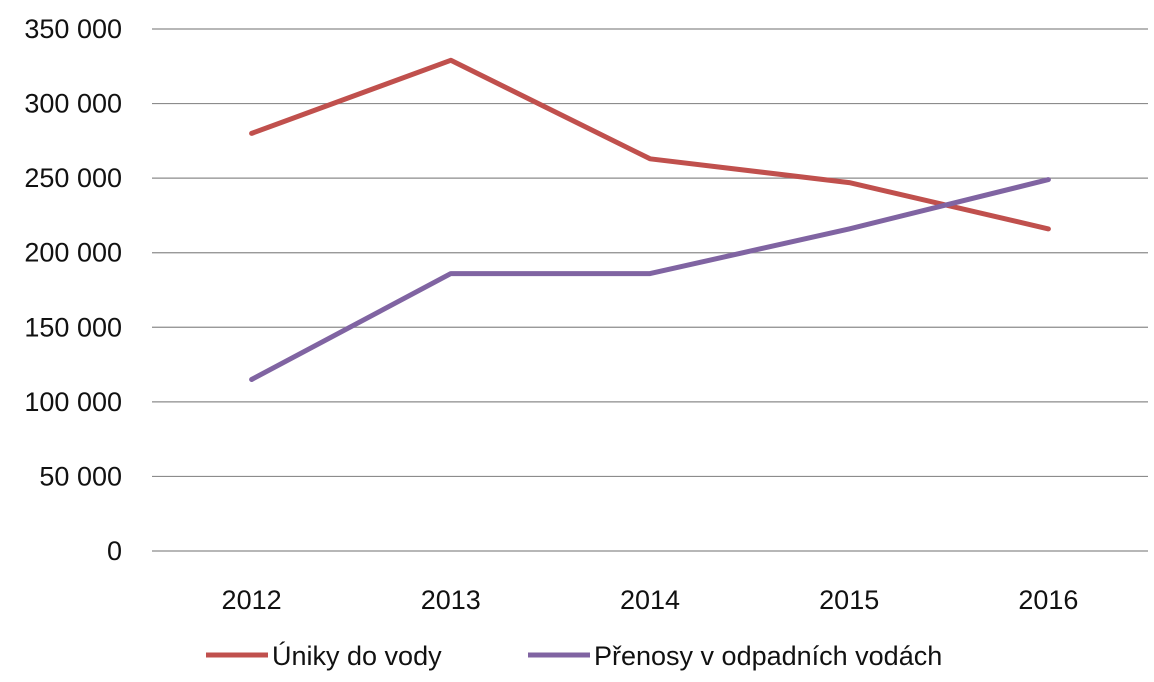  What do you see at coordinates (73, 402) in the screenshot?
I see `y-tick-label: 100 000` at bounding box center [73, 402].